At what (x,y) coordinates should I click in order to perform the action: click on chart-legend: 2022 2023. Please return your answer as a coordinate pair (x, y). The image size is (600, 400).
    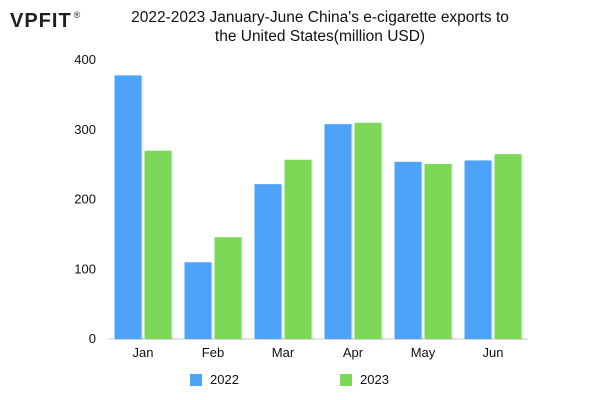
    Looking at the image, I should click on (300, 382).